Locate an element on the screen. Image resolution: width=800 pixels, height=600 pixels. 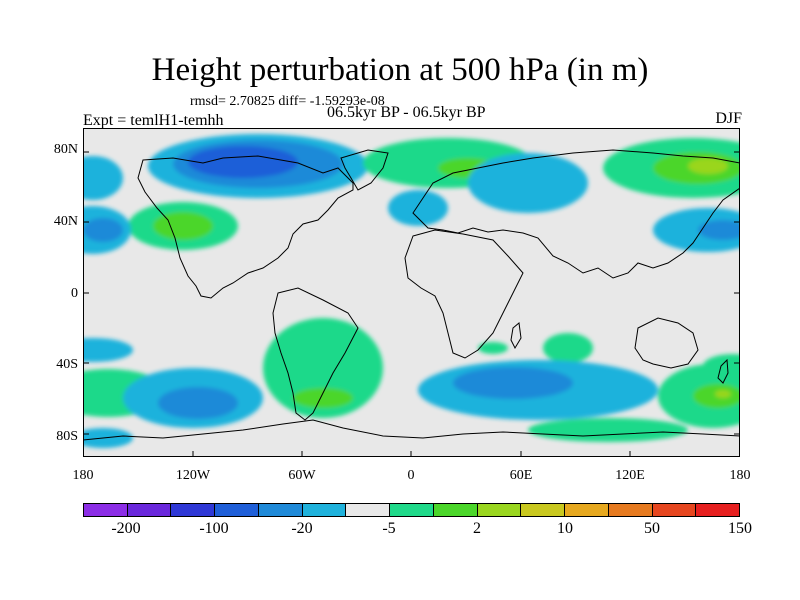
colorbar-label-2: 2 is located at coordinates (477, 528).